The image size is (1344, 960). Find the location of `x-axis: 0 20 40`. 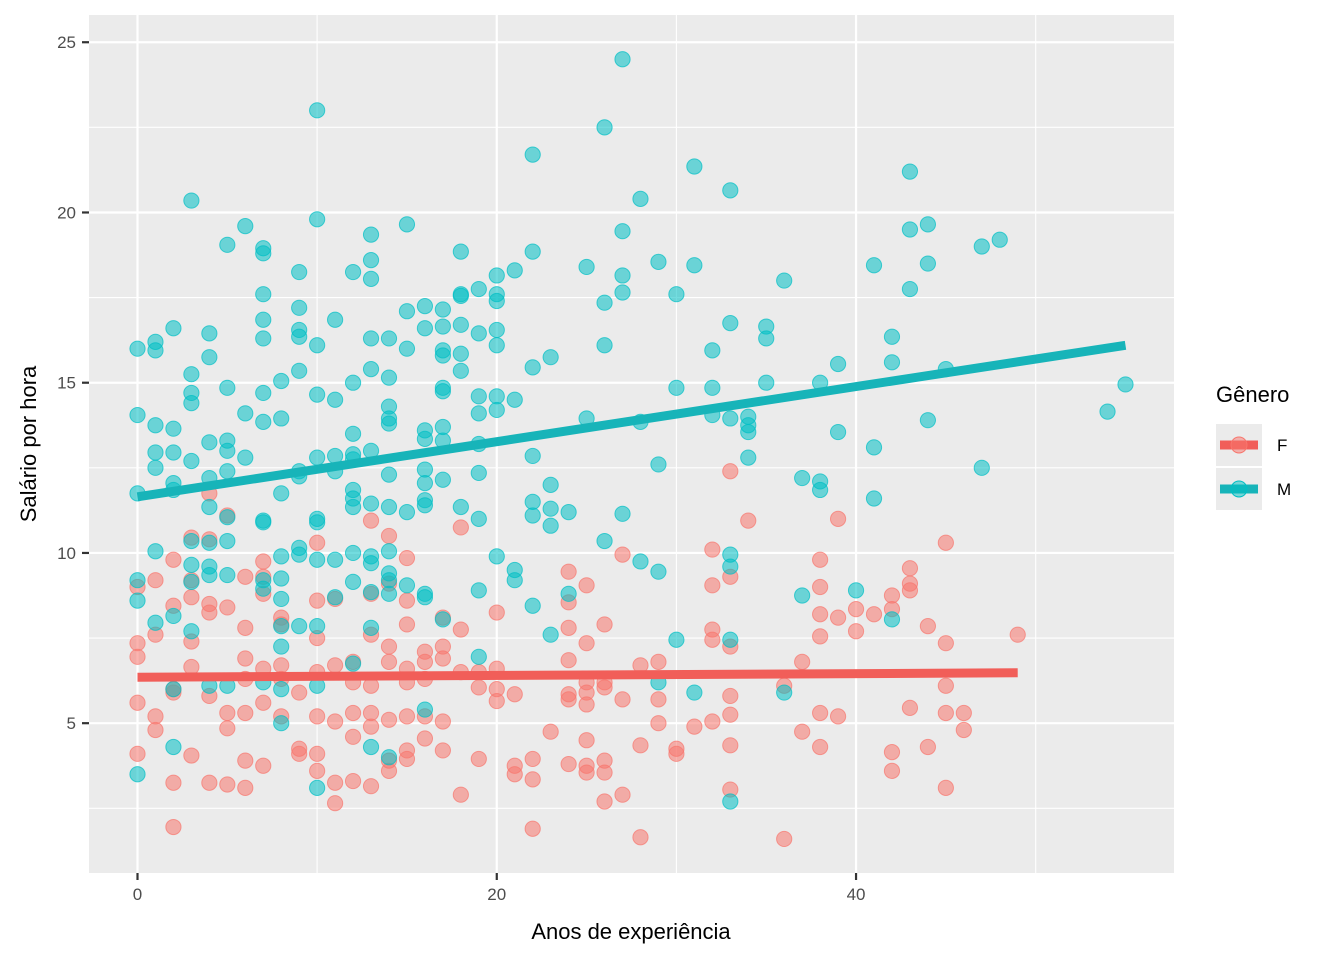

x-axis: 0 20 40 is located at coordinates (499, 888).